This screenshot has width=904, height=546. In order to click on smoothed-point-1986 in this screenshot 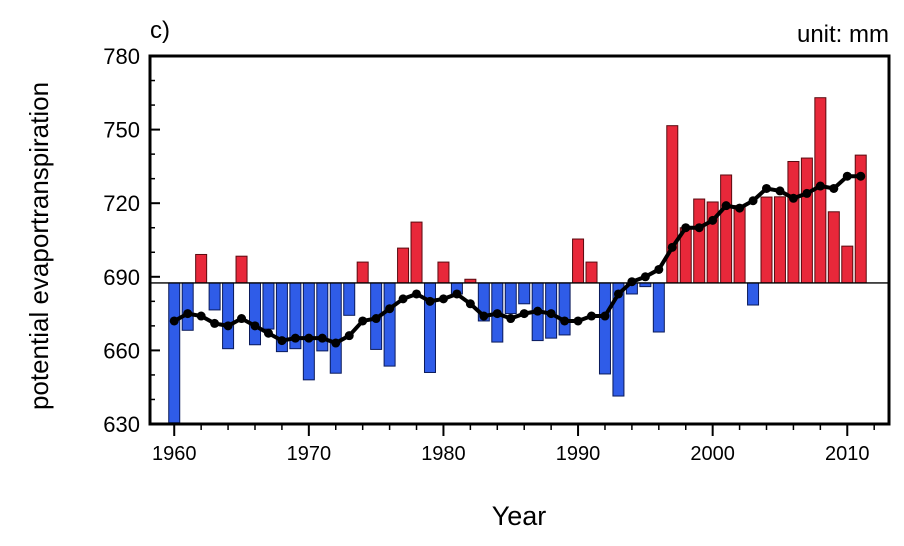, I will do `click(524, 314)`.